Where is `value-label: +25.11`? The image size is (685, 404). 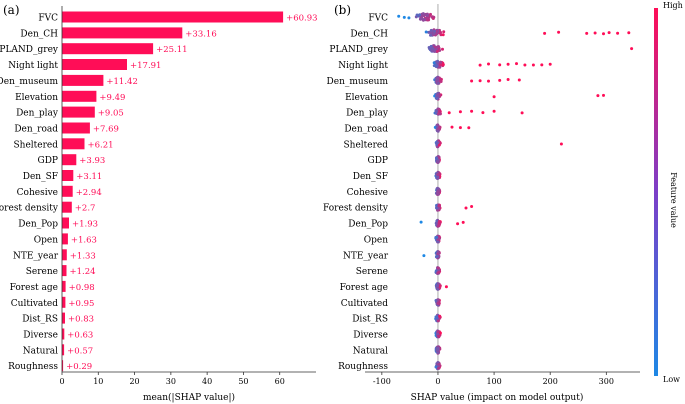 value-label: +25.11 is located at coordinates (171, 50).